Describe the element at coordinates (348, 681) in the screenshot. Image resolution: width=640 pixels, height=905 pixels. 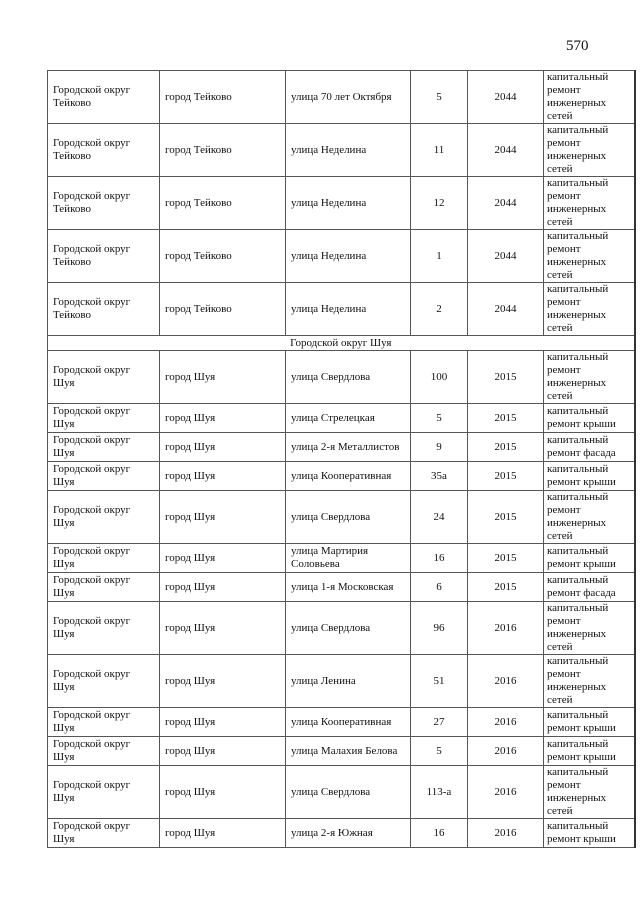
I see `cell-street: улица Ленина` at that location.